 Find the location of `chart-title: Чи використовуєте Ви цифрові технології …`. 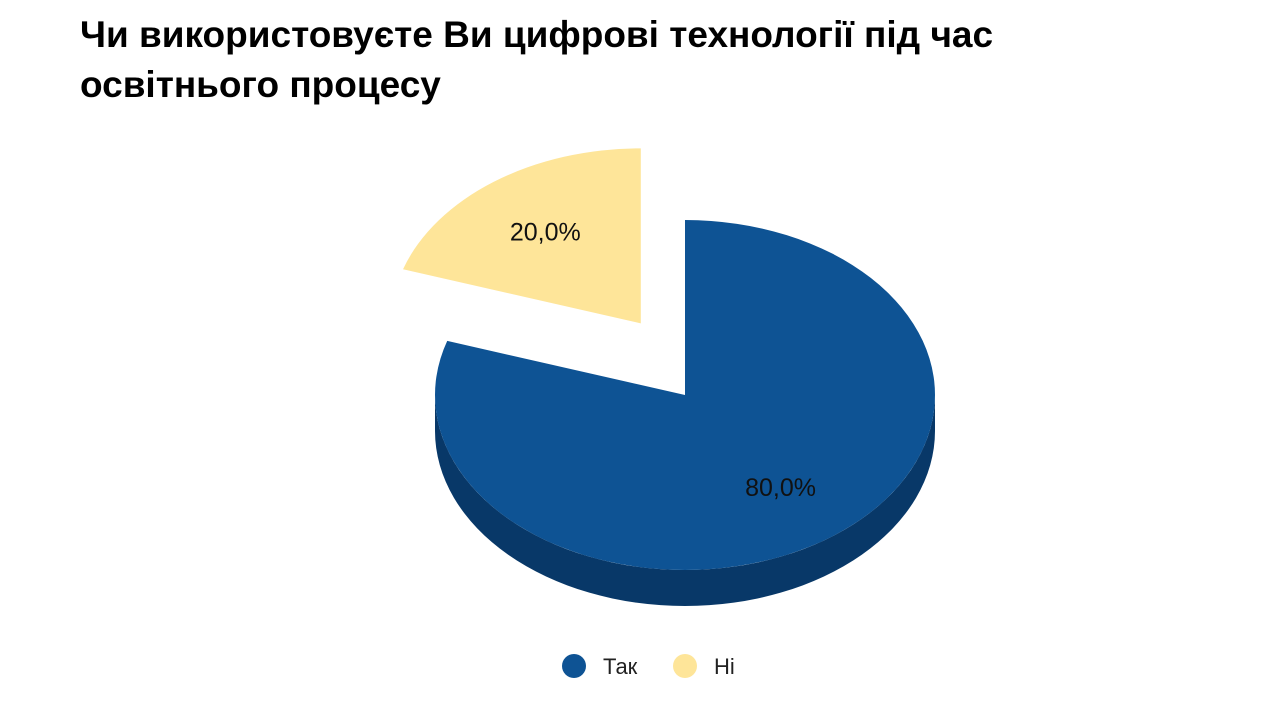

chart-title: Чи використовуєте Ви цифрові технології … is located at coordinates (537, 59).